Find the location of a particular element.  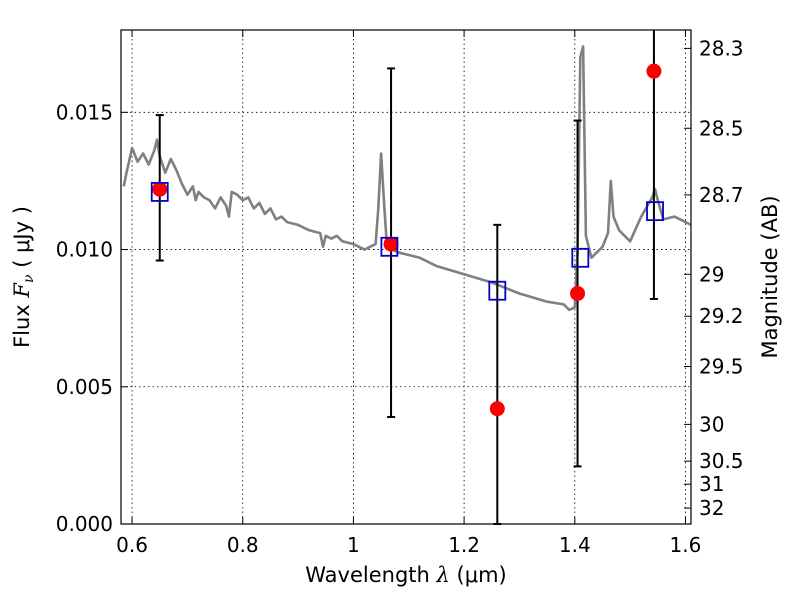

y2-tick-label: 32 is located at coordinates (711, 508).